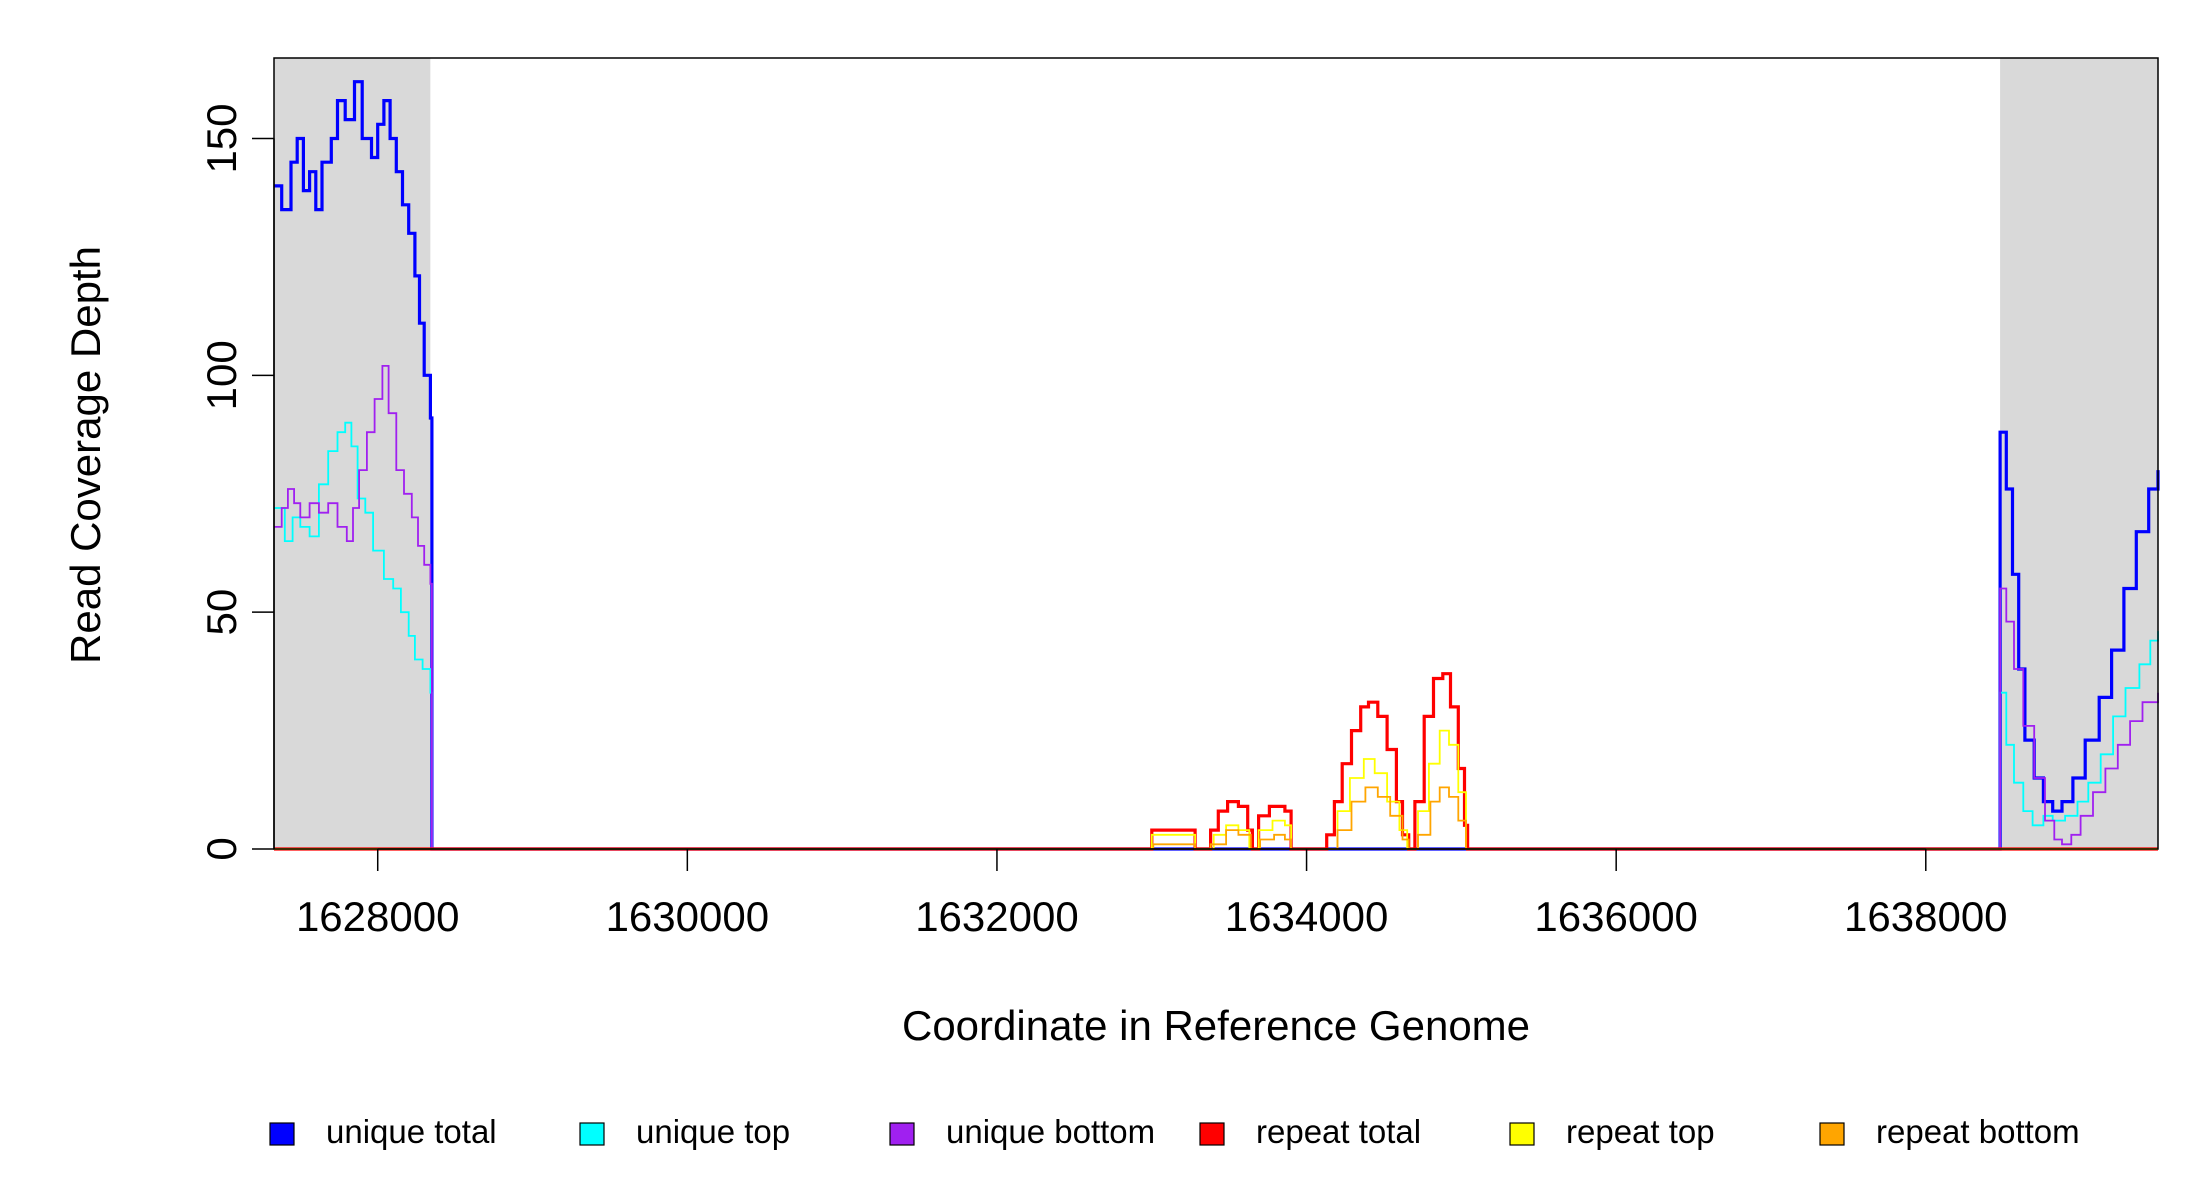  I want to click on x-tick-label: 1630000, so click(688, 916).